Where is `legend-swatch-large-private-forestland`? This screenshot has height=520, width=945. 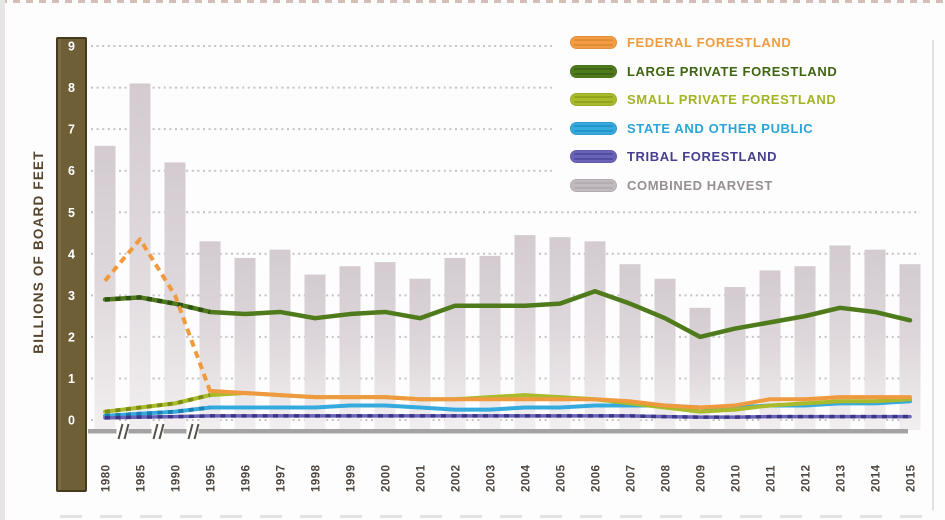
legend-swatch-large-private-forestland is located at coordinates (593, 71).